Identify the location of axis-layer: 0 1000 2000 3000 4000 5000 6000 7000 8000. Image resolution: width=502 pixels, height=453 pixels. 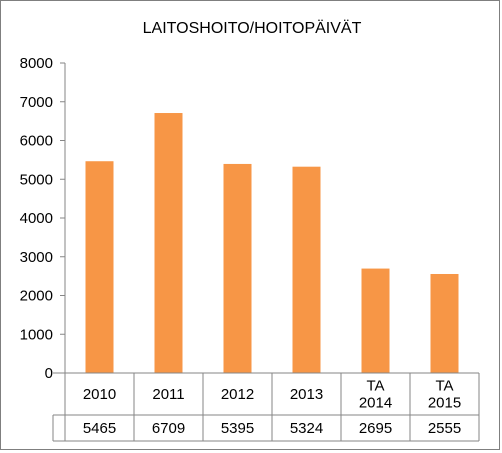
(43, 218).